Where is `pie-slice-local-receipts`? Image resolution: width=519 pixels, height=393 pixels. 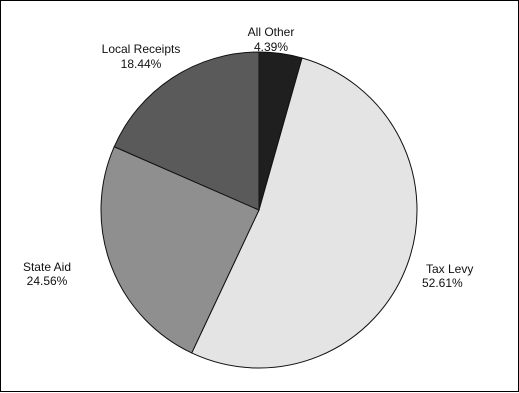 pie-slice-local-receipts is located at coordinates (186, 131).